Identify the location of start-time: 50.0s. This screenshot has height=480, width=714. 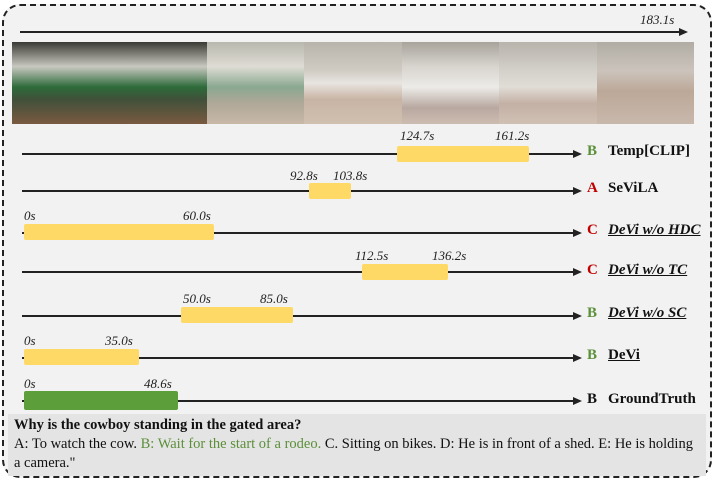
(197, 298).